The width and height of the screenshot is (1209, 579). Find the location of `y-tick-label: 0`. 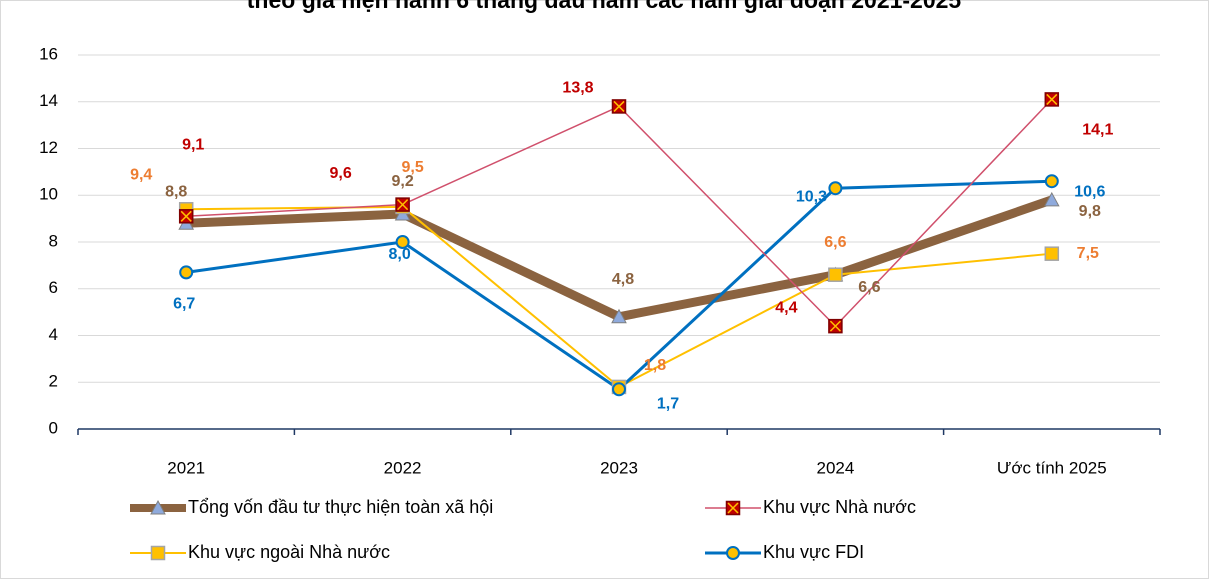

y-tick-label: 0 is located at coordinates (53, 427).